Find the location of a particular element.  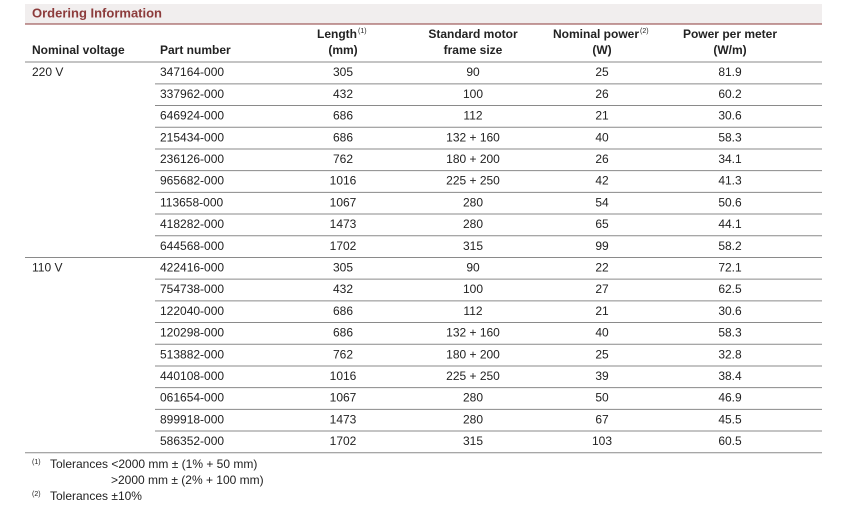

table-cell: 586352-000 is located at coordinates (192, 441).